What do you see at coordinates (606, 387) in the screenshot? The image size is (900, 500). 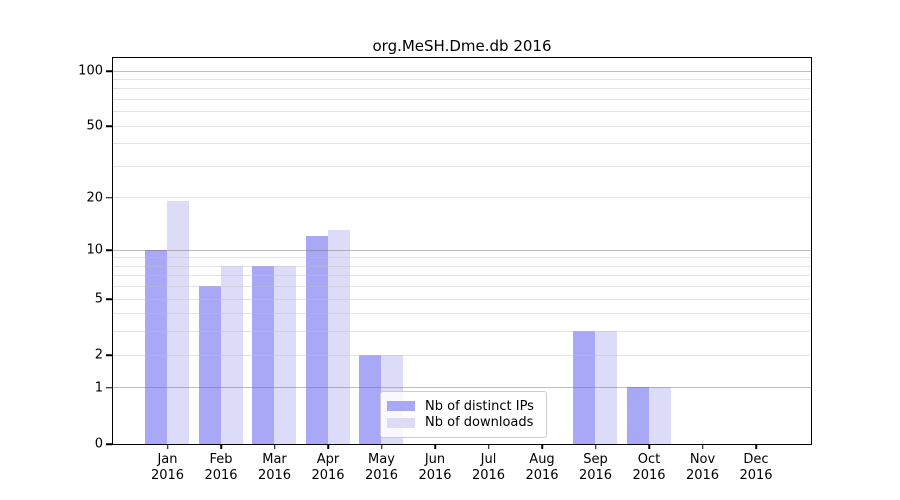 I see `bar-downloads-sep-2016` at bounding box center [606, 387].